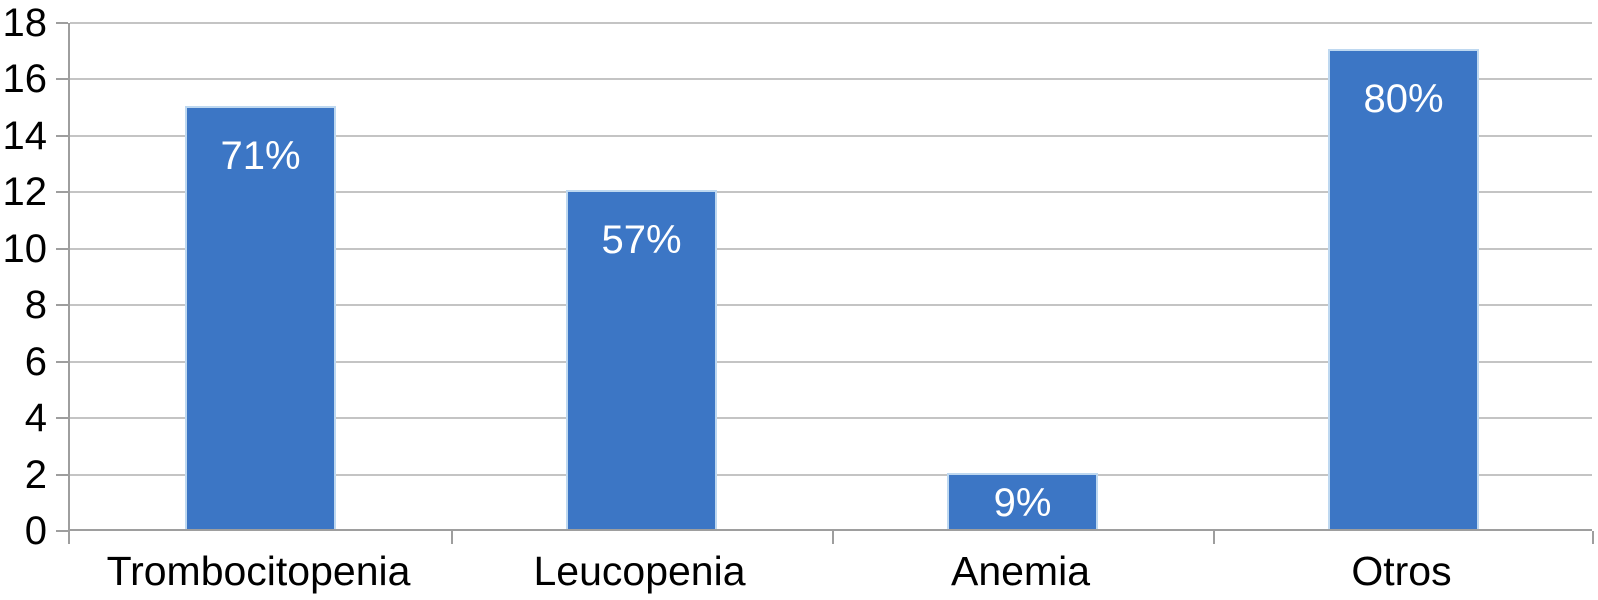 This screenshot has width=1598, height=600. I want to click on bar-data-label: 71%, so click(260, 155).